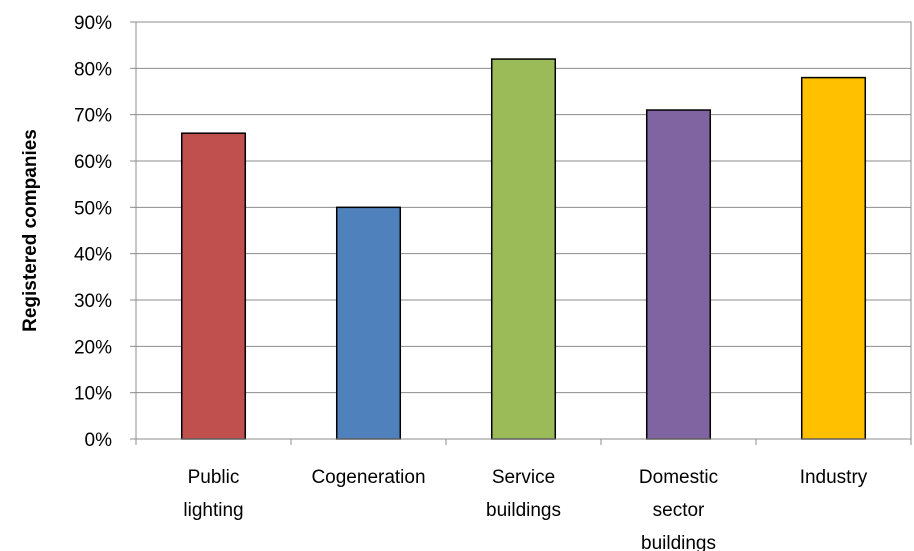  I want to click on x-category-label-line: Industry, so click(834, 477).